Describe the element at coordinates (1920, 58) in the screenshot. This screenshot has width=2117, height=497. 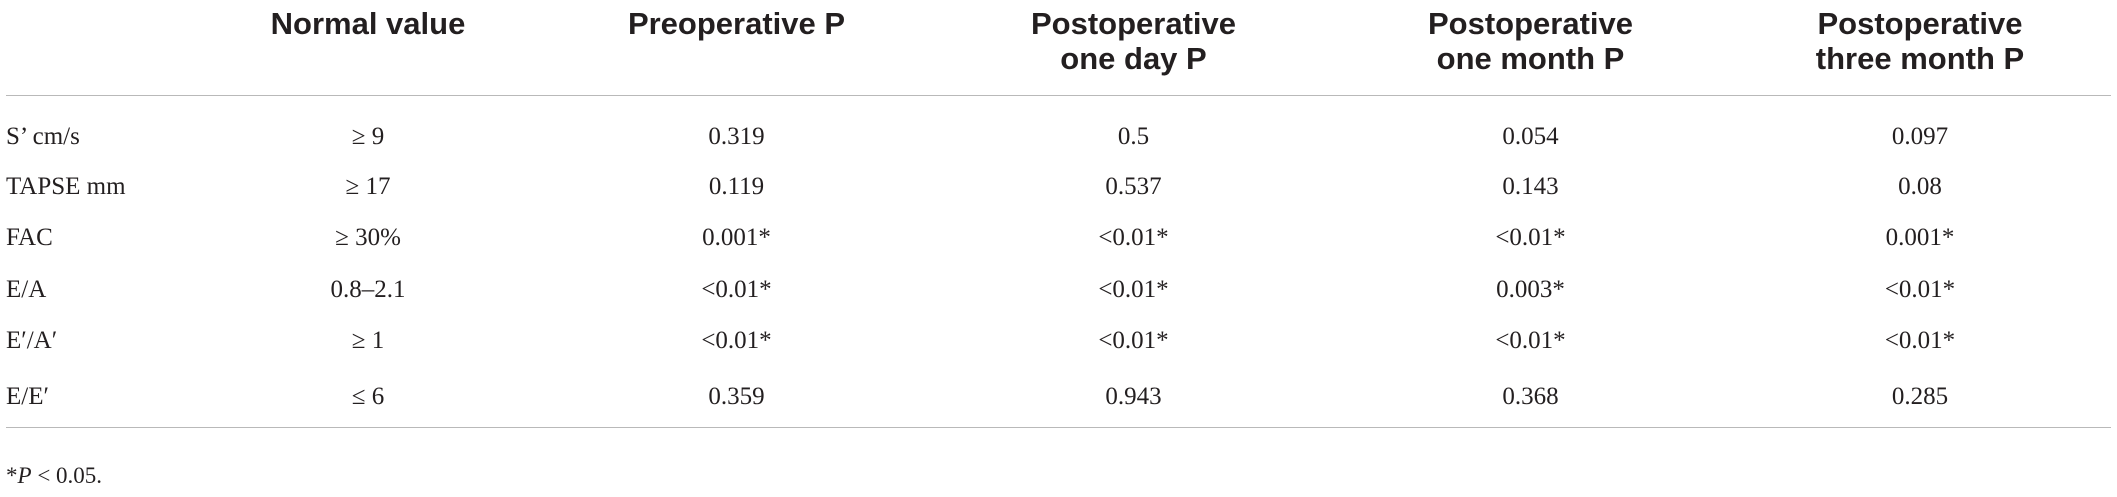
I see `header-text-line-2: three month P` at that location.